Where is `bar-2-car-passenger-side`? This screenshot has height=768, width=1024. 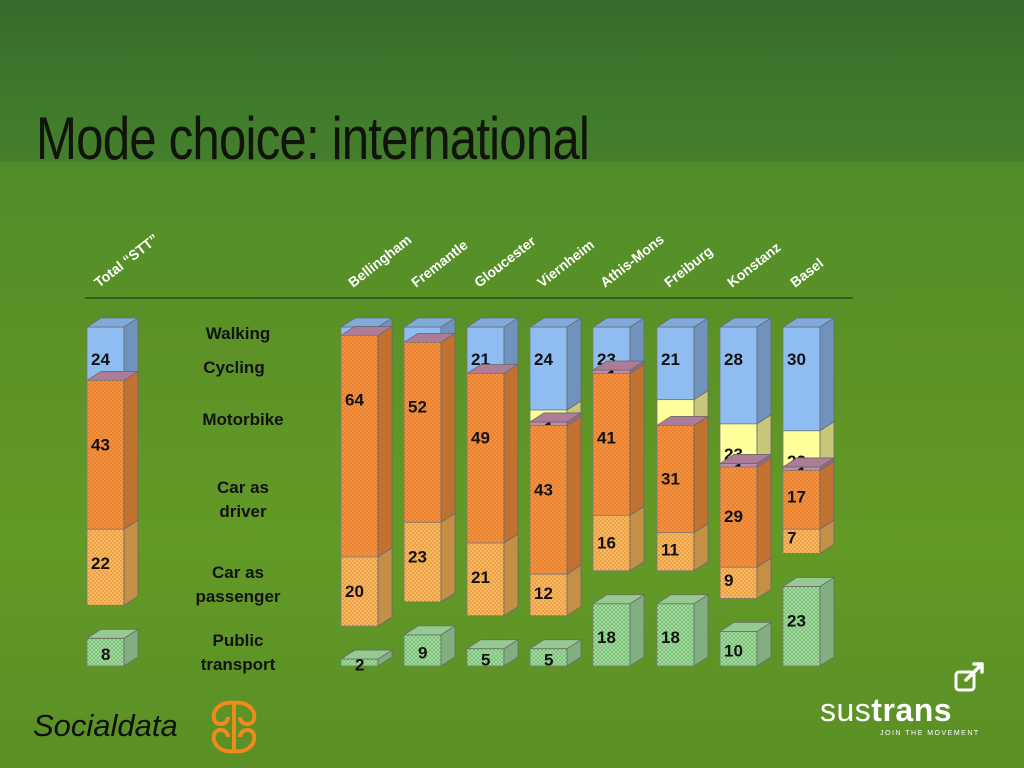 bar-2-car-passenger-side is located at coordinates (448, 557).